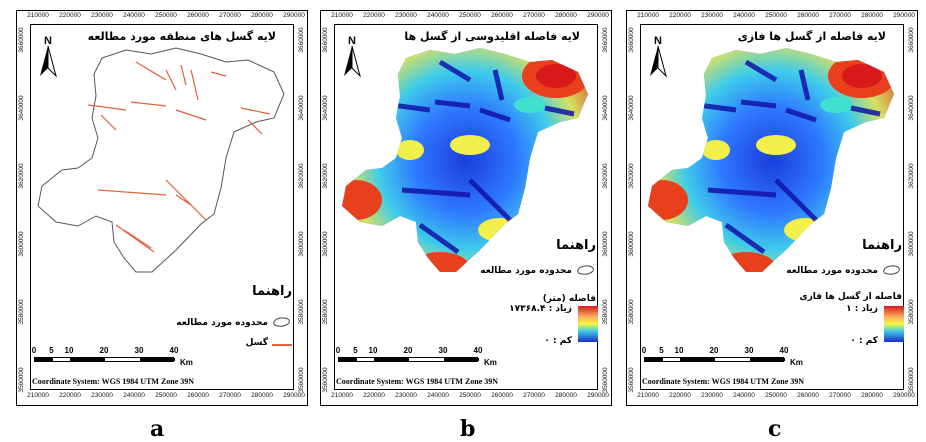  What do you see at coordinates (282, 345) in the screenshot?
I see `fault-legend-swatch` at bounding box center [282, 345].